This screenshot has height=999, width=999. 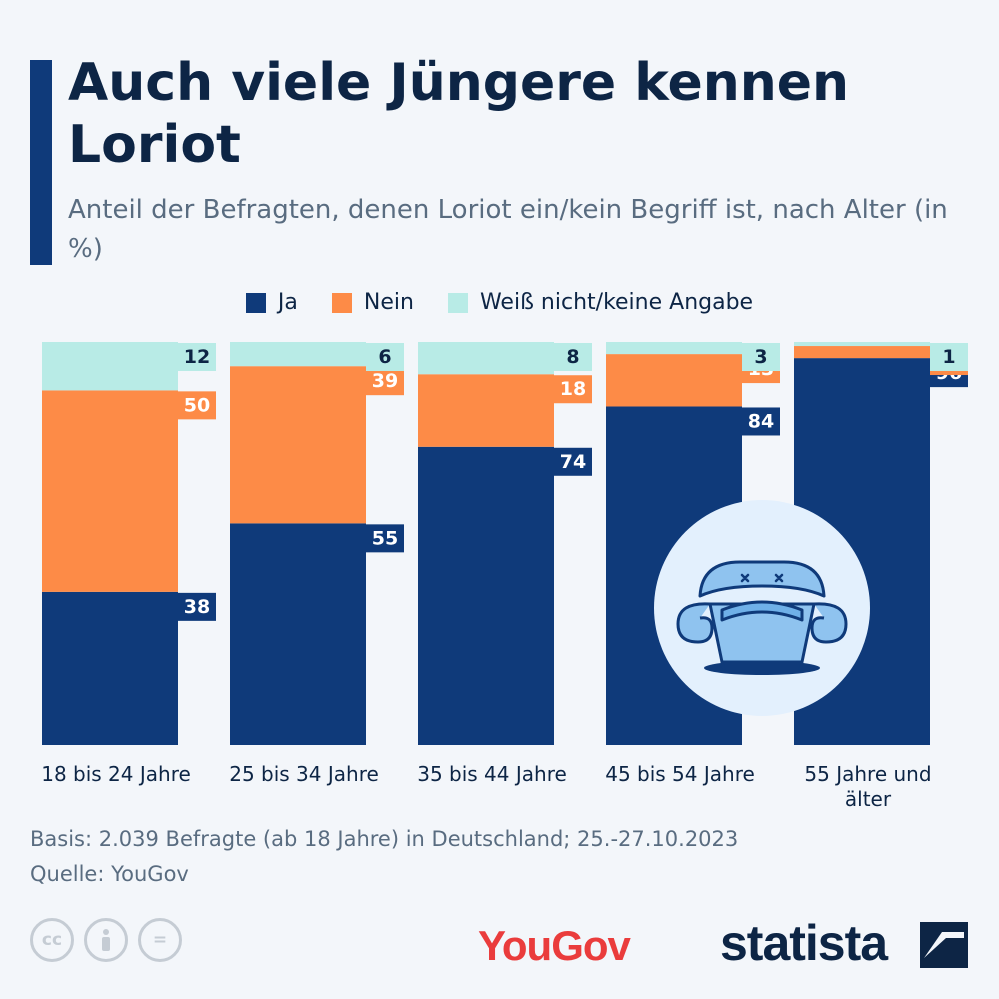 I want to click on data-label-ja-1: 38, so click(x=197, y=607).